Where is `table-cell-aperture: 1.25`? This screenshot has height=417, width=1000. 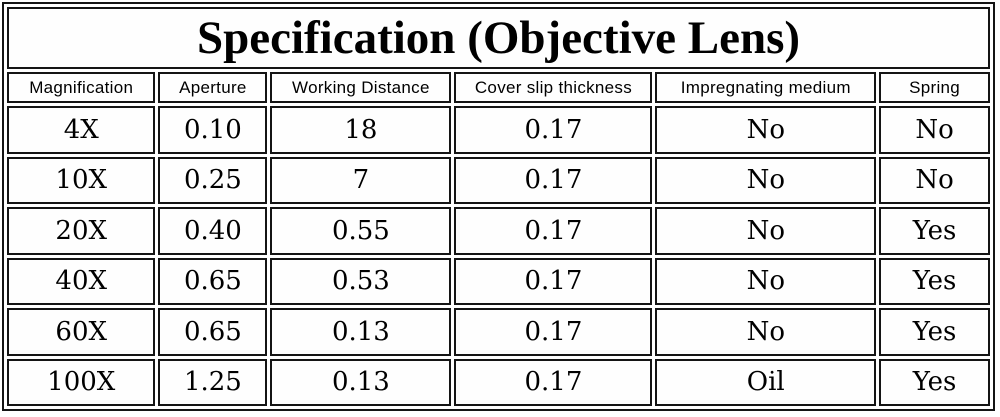
table-cell-aperture: 1.25 is located at coordinates (213, 382).